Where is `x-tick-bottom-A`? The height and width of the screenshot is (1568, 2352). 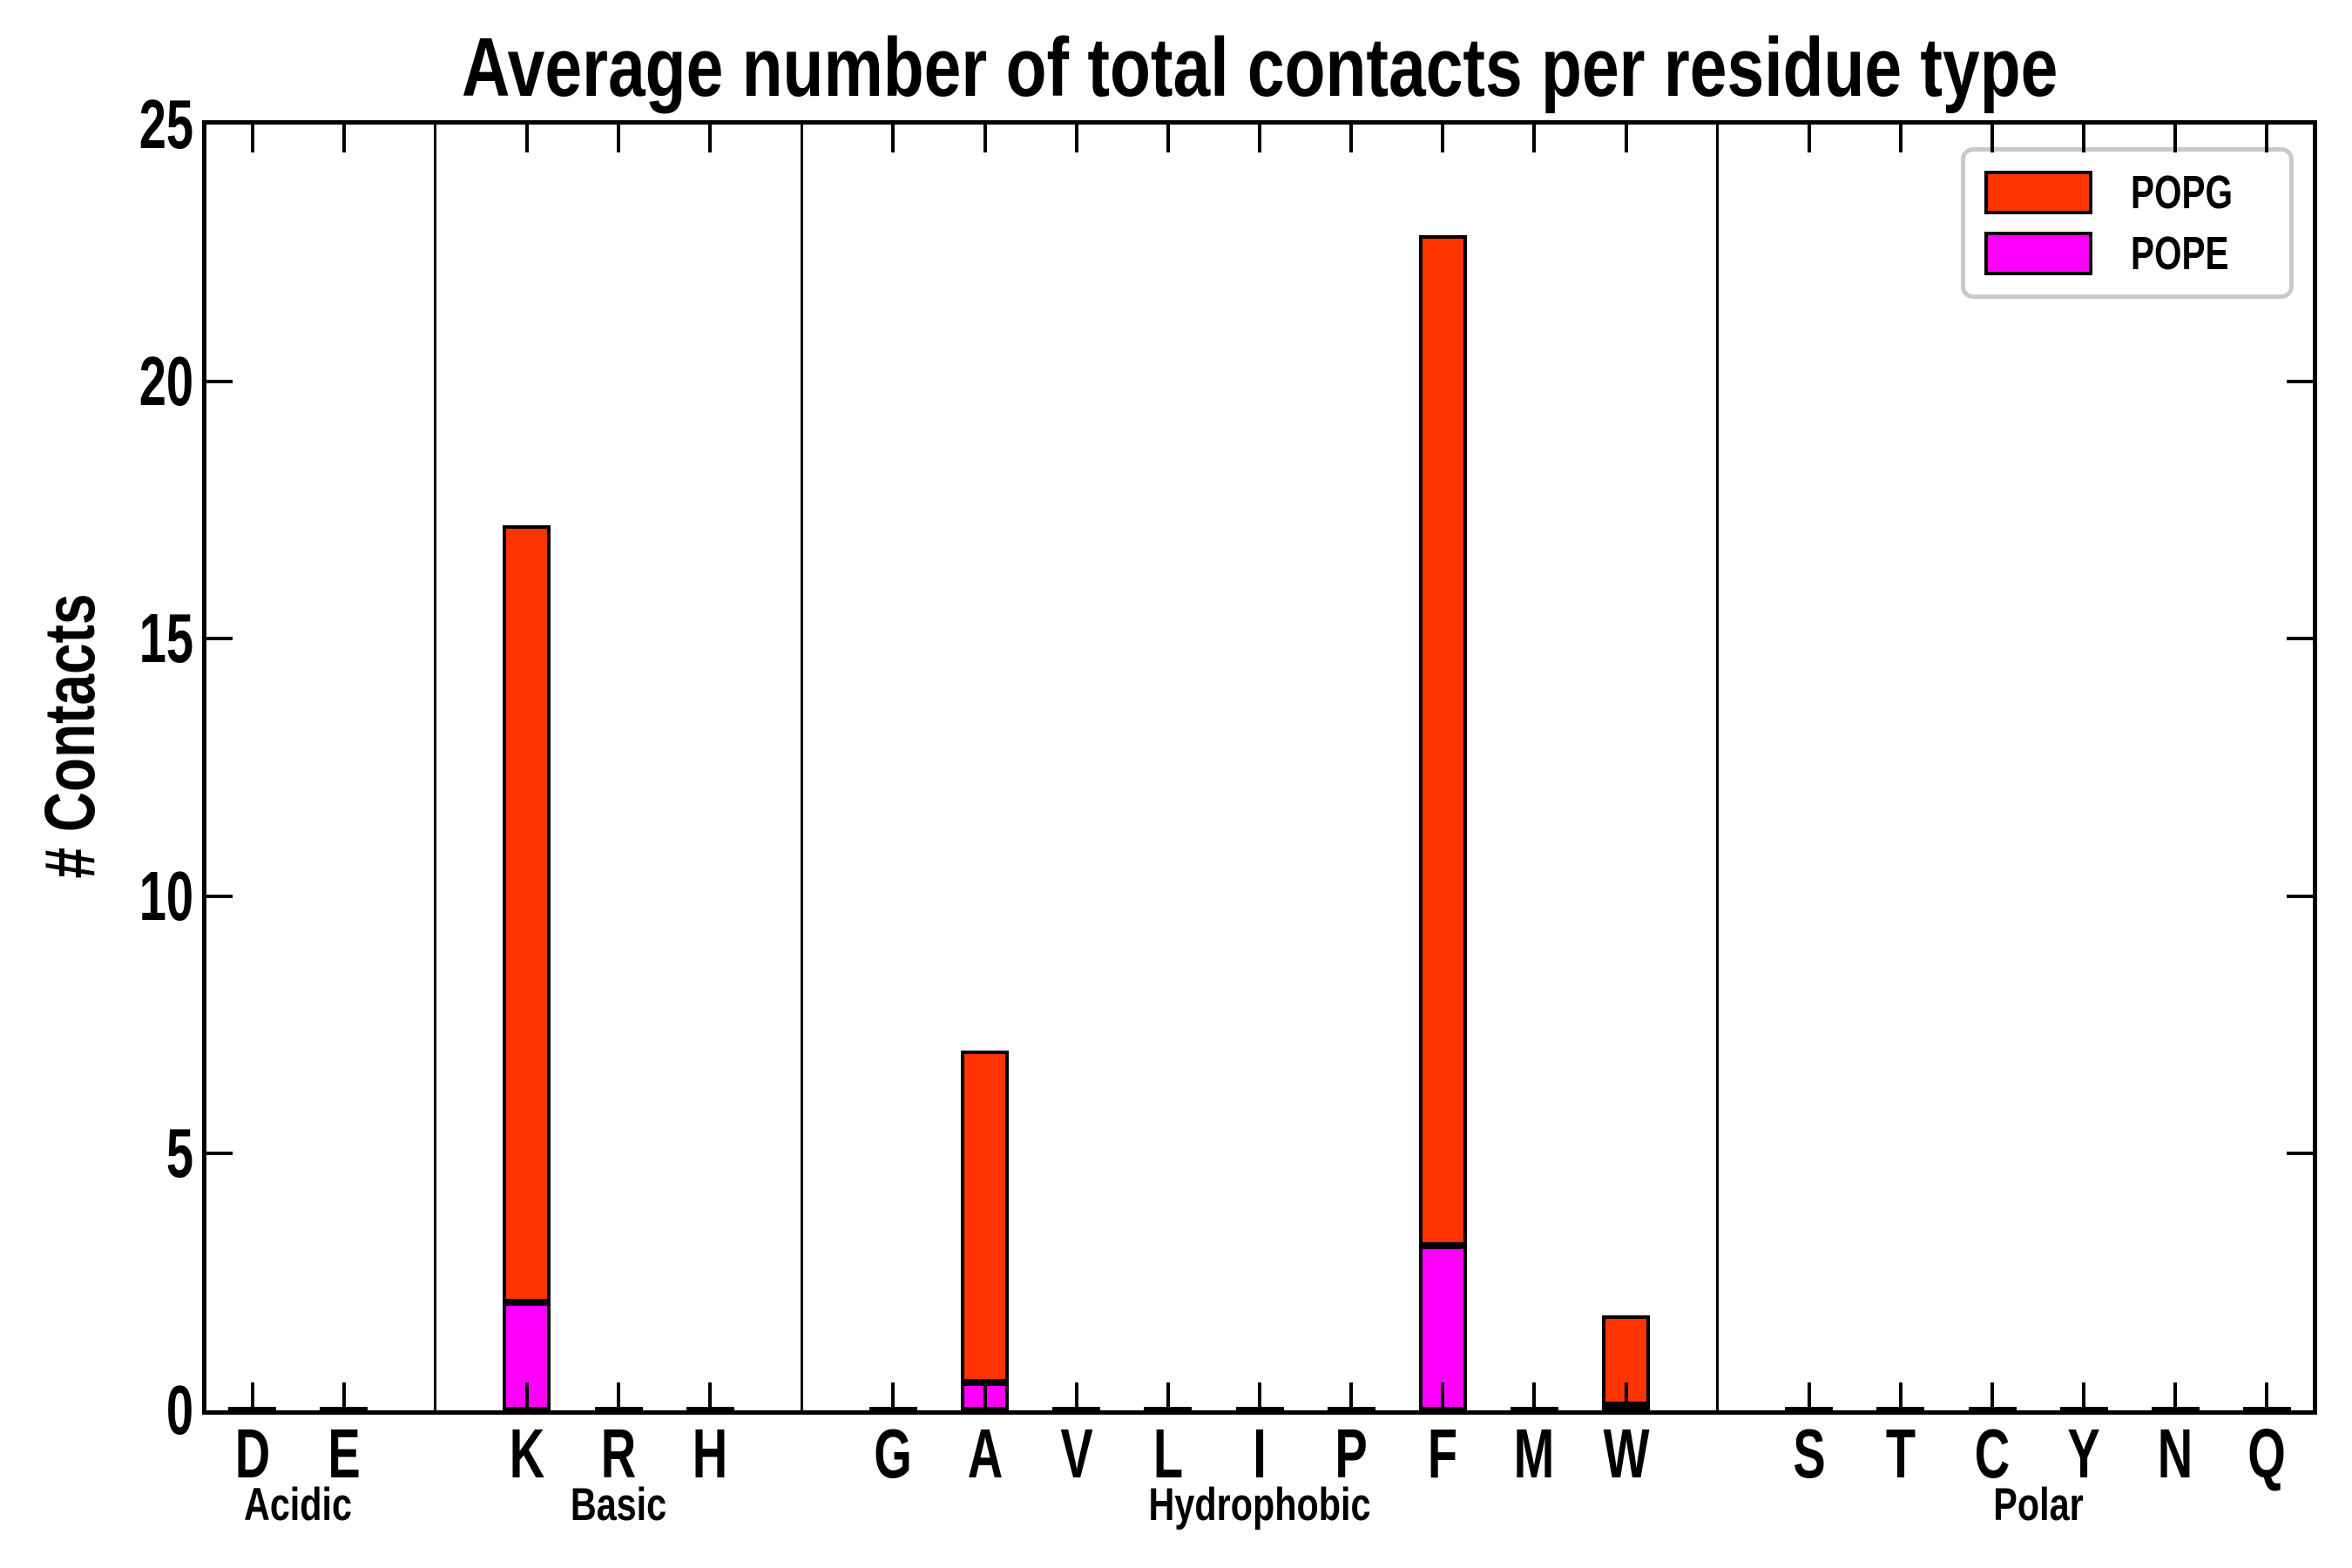
x-tick-bottom-A is located at coordinates (985, 1396).